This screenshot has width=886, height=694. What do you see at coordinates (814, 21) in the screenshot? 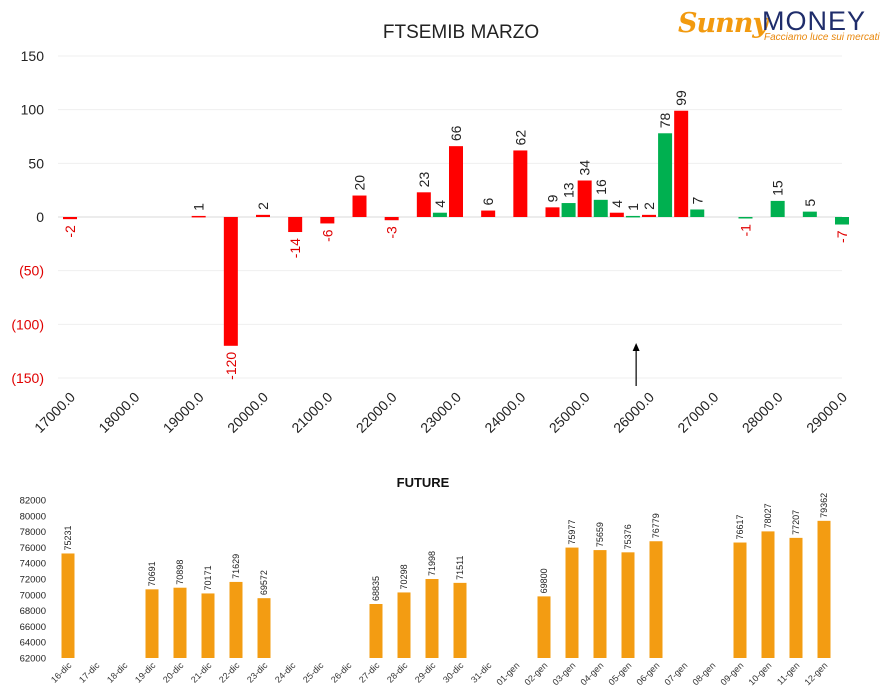
I see `logo-money-text: MONEY` at bounding box center [814, 21].